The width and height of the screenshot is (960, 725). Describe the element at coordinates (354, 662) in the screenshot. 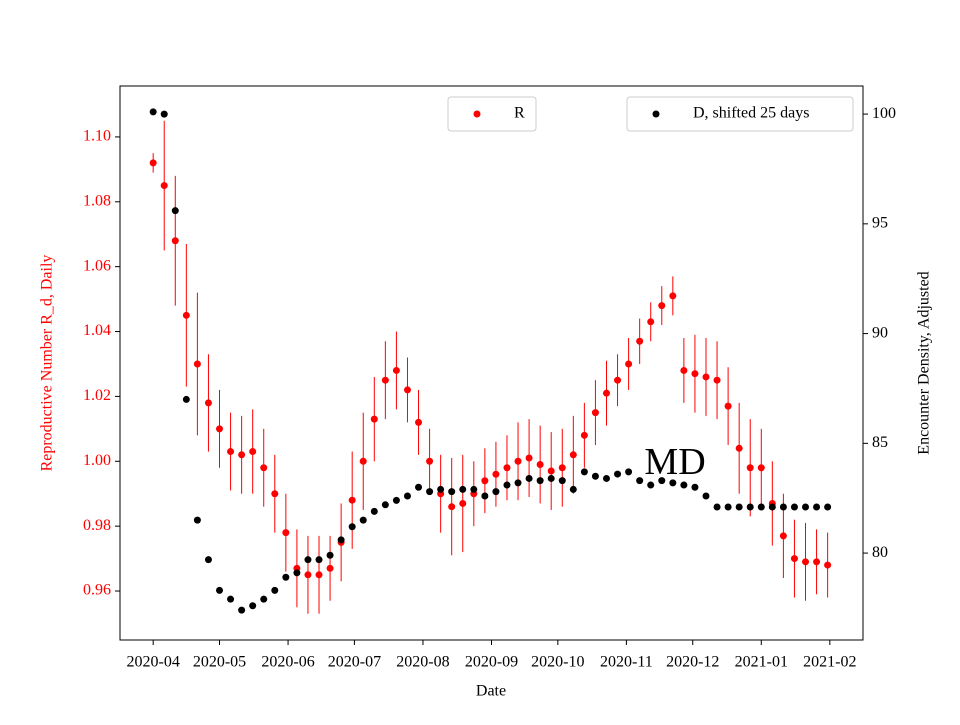

I see `x-tick-label: 2020-07` at that location.